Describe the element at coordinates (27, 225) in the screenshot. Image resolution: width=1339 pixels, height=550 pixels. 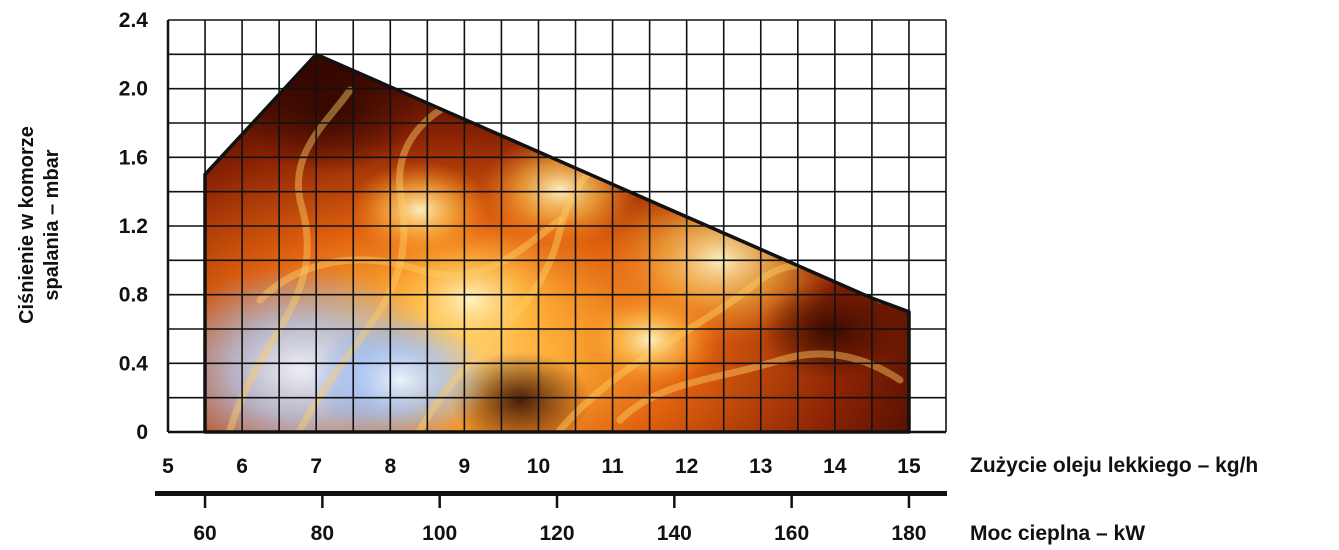
I see `y-axis-title-line1: Ciśnienie w komorze` at that location.